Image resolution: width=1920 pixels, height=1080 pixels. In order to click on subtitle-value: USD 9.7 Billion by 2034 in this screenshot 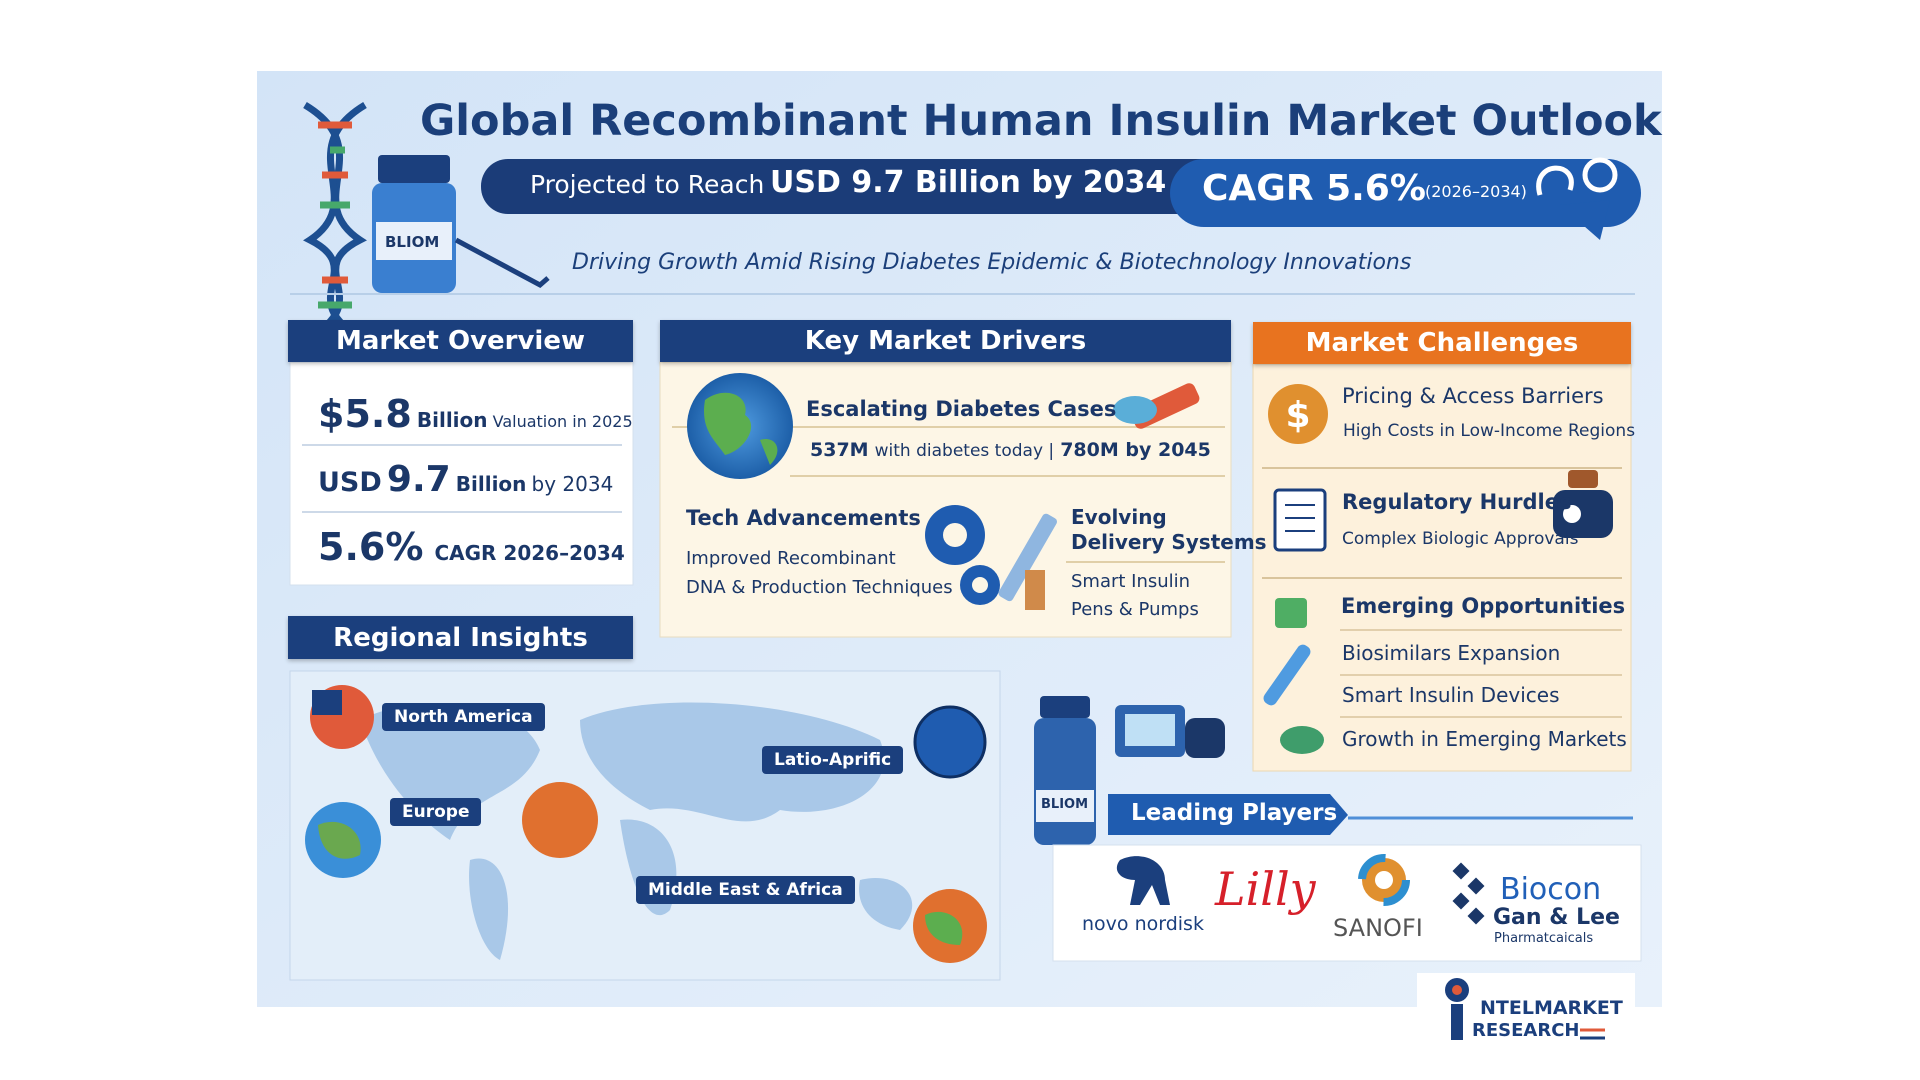, I will do `click(968, 182)`.